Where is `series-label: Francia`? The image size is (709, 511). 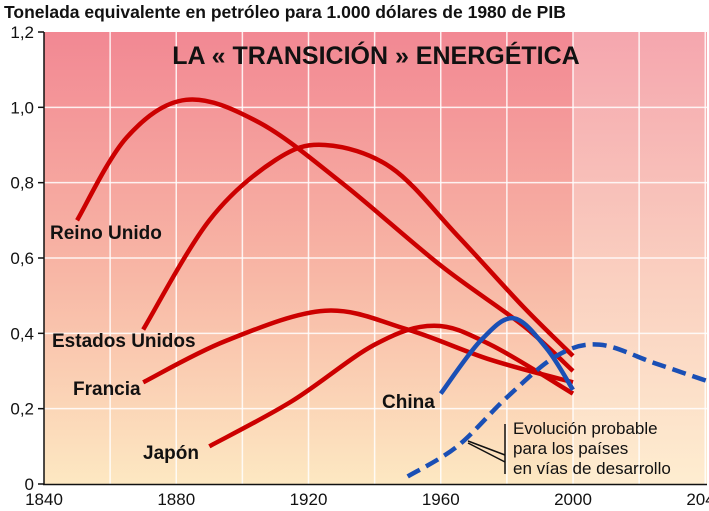
series-label: Francia is located at coordinates (107, 389).